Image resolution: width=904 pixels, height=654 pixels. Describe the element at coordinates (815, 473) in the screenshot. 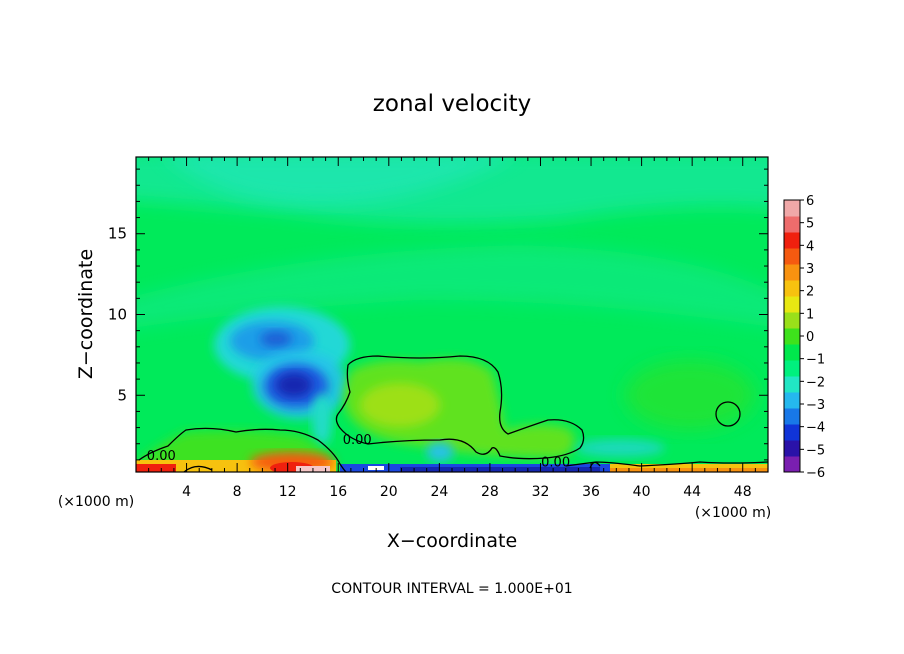

I see `colorbar-label: −6` at that location.